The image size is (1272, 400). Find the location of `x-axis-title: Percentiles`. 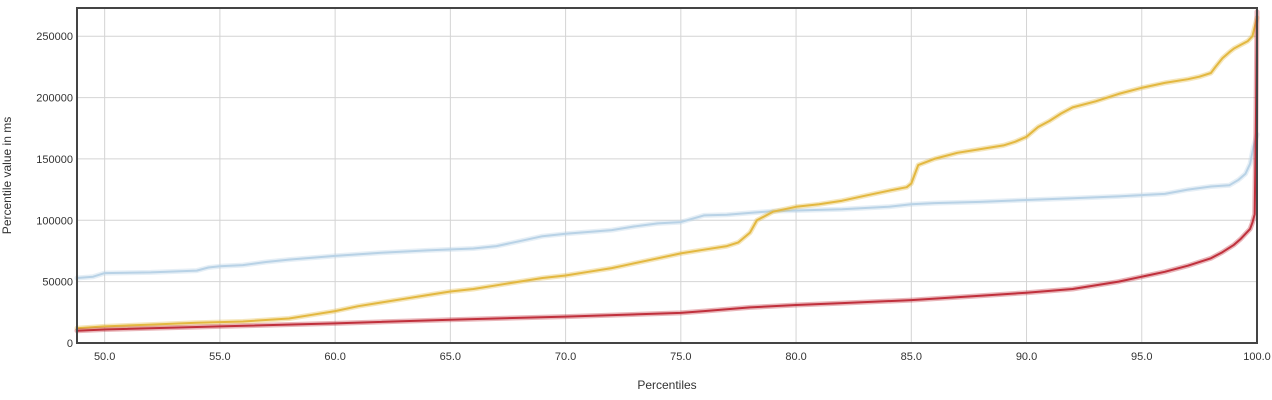

x-axis-title: Percentiles is located at coordinates (666, 385).